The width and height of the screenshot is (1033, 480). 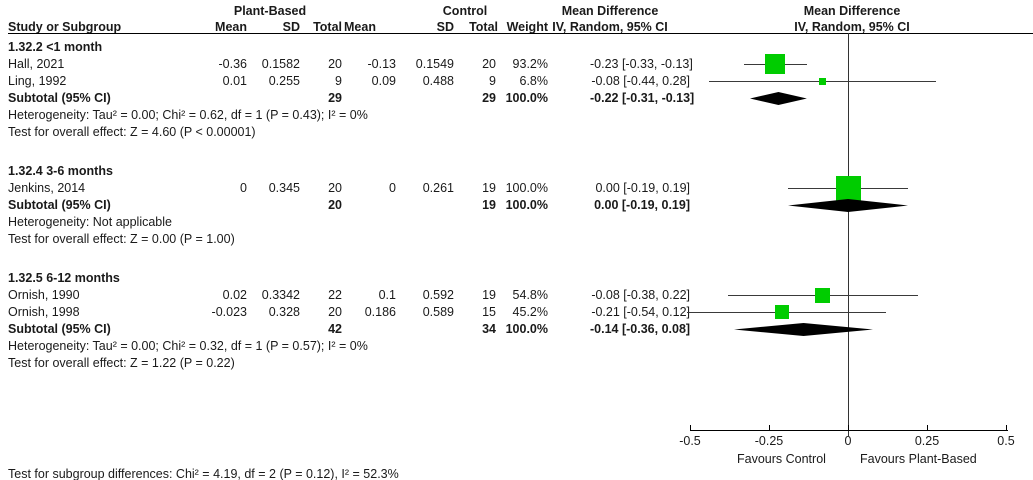 What do you see at coordinates (335, 205) in the screenshot?
I see `subtotal-total-plant: 20` at bounding box center [335, 205].